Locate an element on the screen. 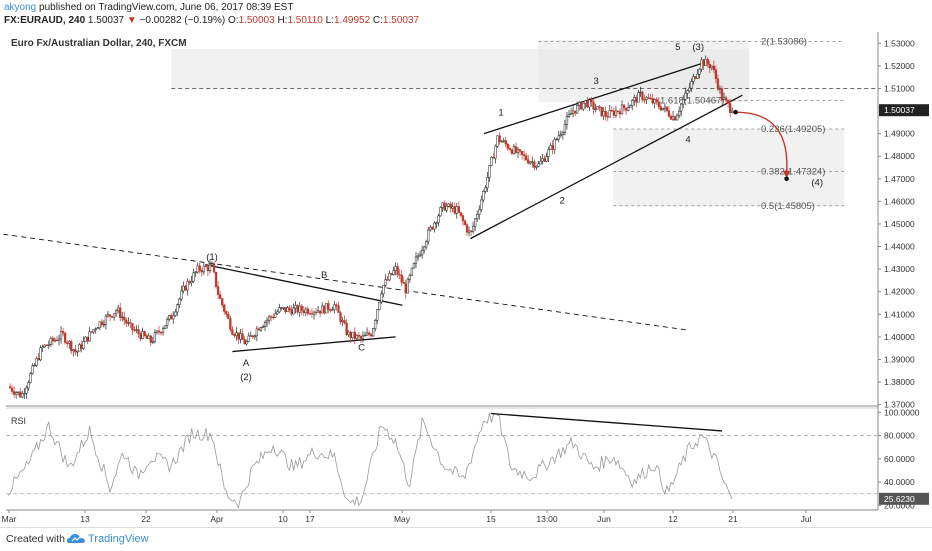 This screenshot has height=551, width=932. trendline is located at coordinates (314, 344).